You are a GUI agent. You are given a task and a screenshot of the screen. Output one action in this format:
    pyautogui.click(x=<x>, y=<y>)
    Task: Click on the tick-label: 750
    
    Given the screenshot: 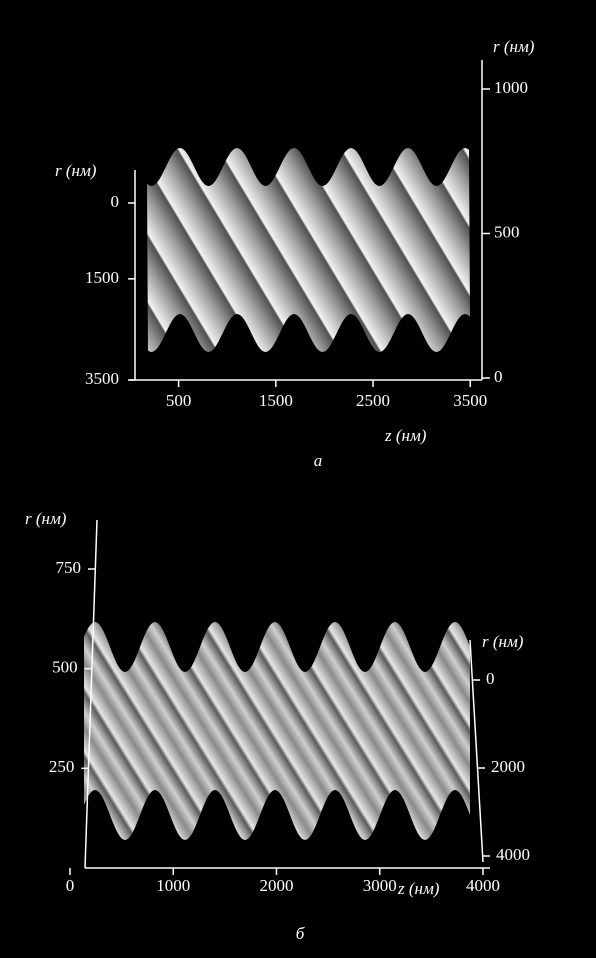 What is the action you would take?
    pyautogui.click(x=69, y=567)
    